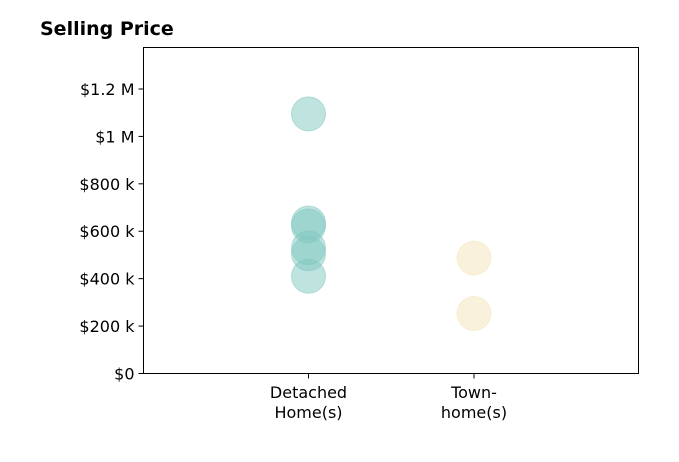  Describe the element at coordinates (107, 231) in the screenshot. I see `y-tick-label: $600 k` at that location.